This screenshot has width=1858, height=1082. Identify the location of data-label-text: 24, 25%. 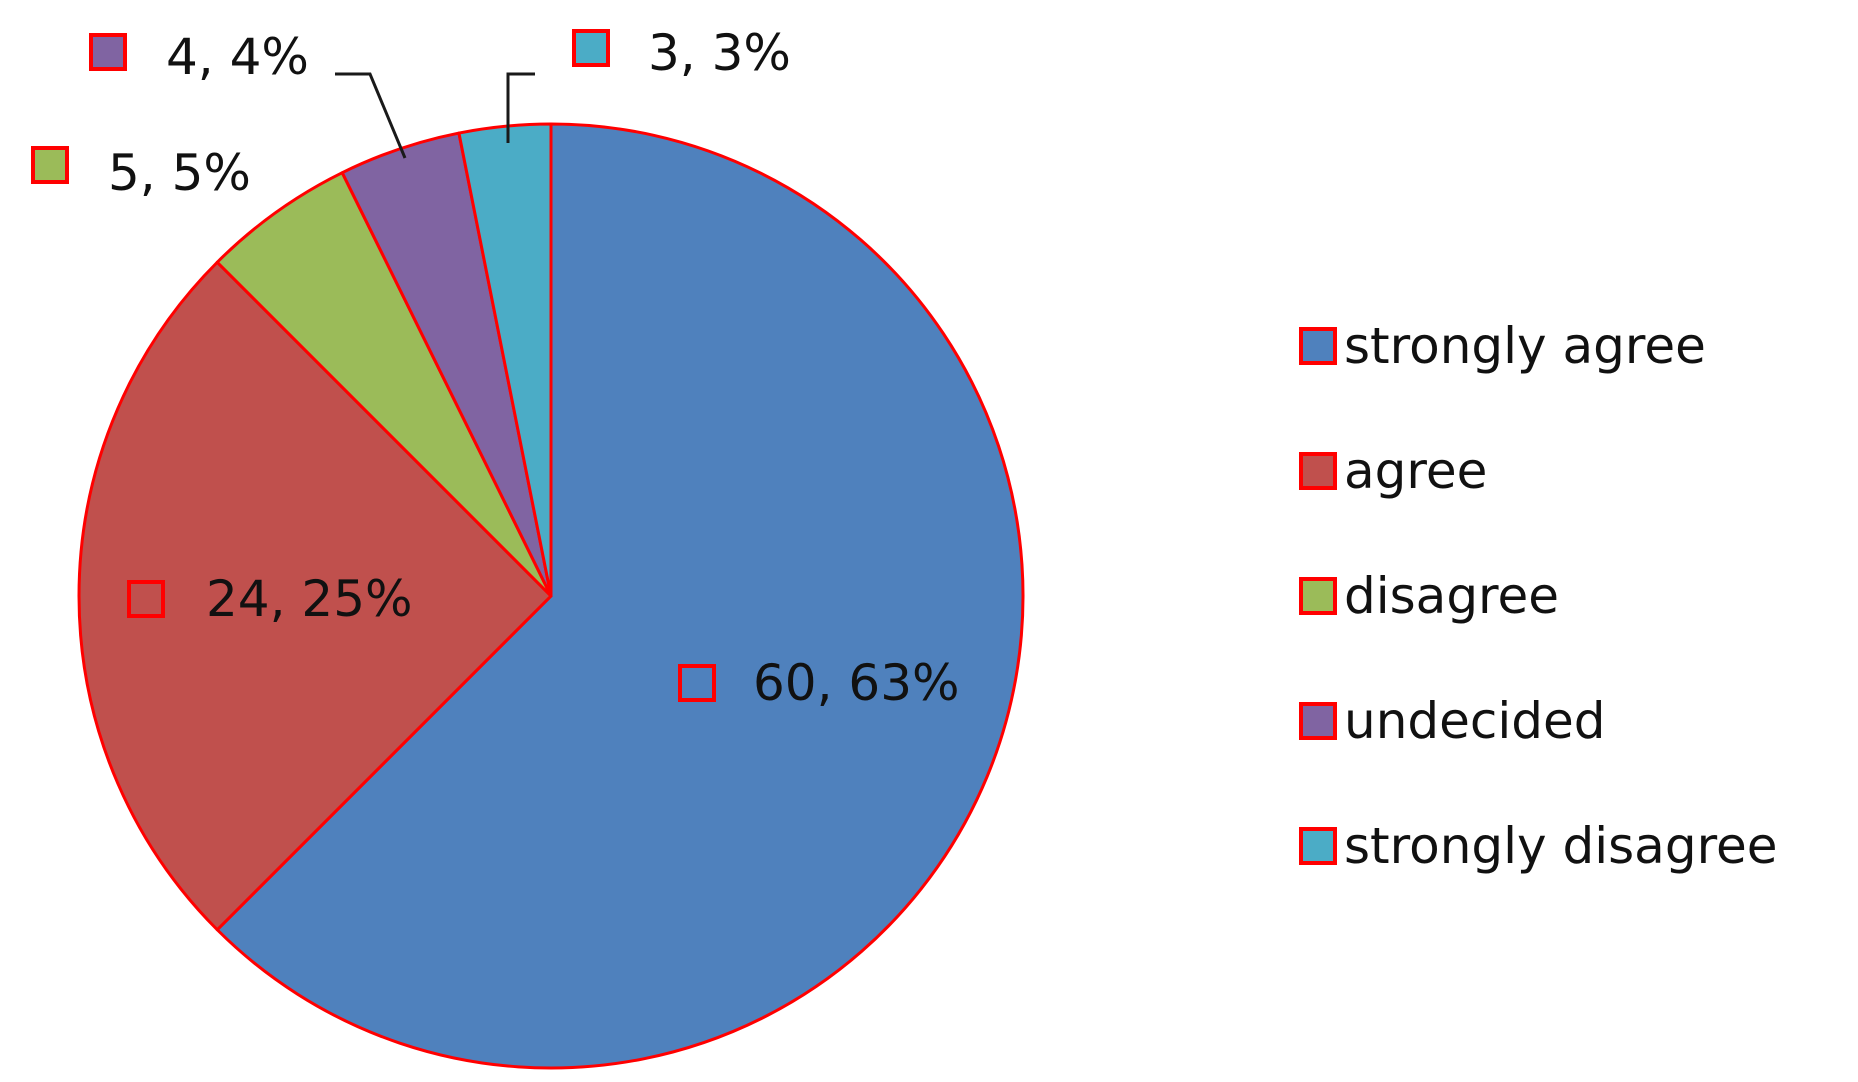
(309, 599).